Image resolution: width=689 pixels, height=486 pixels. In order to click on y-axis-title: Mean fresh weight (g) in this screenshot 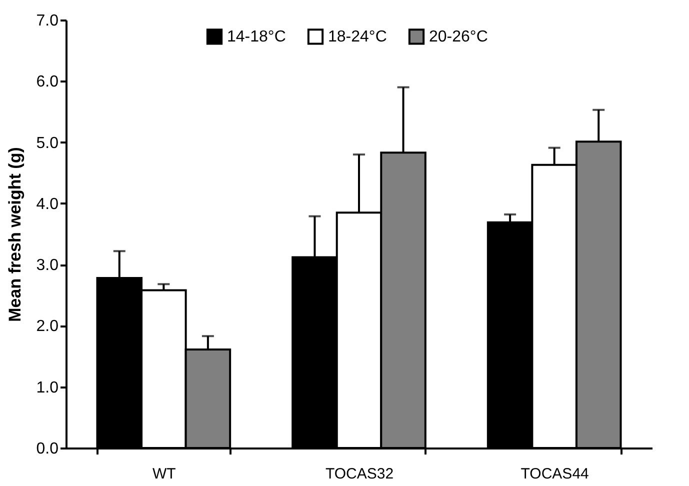, I will do `click(14, 234)`.